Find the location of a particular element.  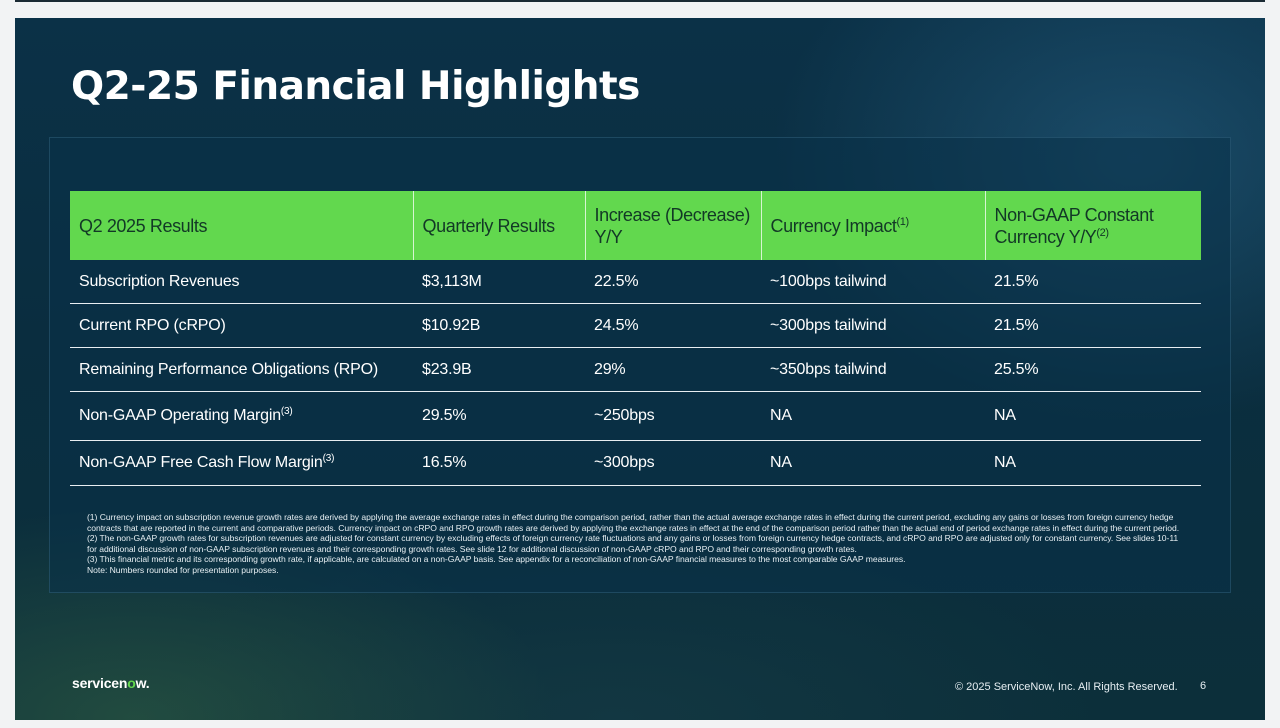

quarterly-cell: $10.92B is located at coordinates (499, 325).